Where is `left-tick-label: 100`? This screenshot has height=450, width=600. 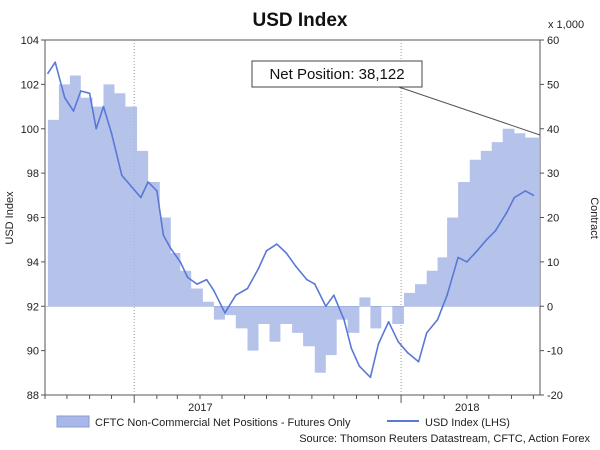 left-tick-label: 100 is located at coordinates (30, 130).